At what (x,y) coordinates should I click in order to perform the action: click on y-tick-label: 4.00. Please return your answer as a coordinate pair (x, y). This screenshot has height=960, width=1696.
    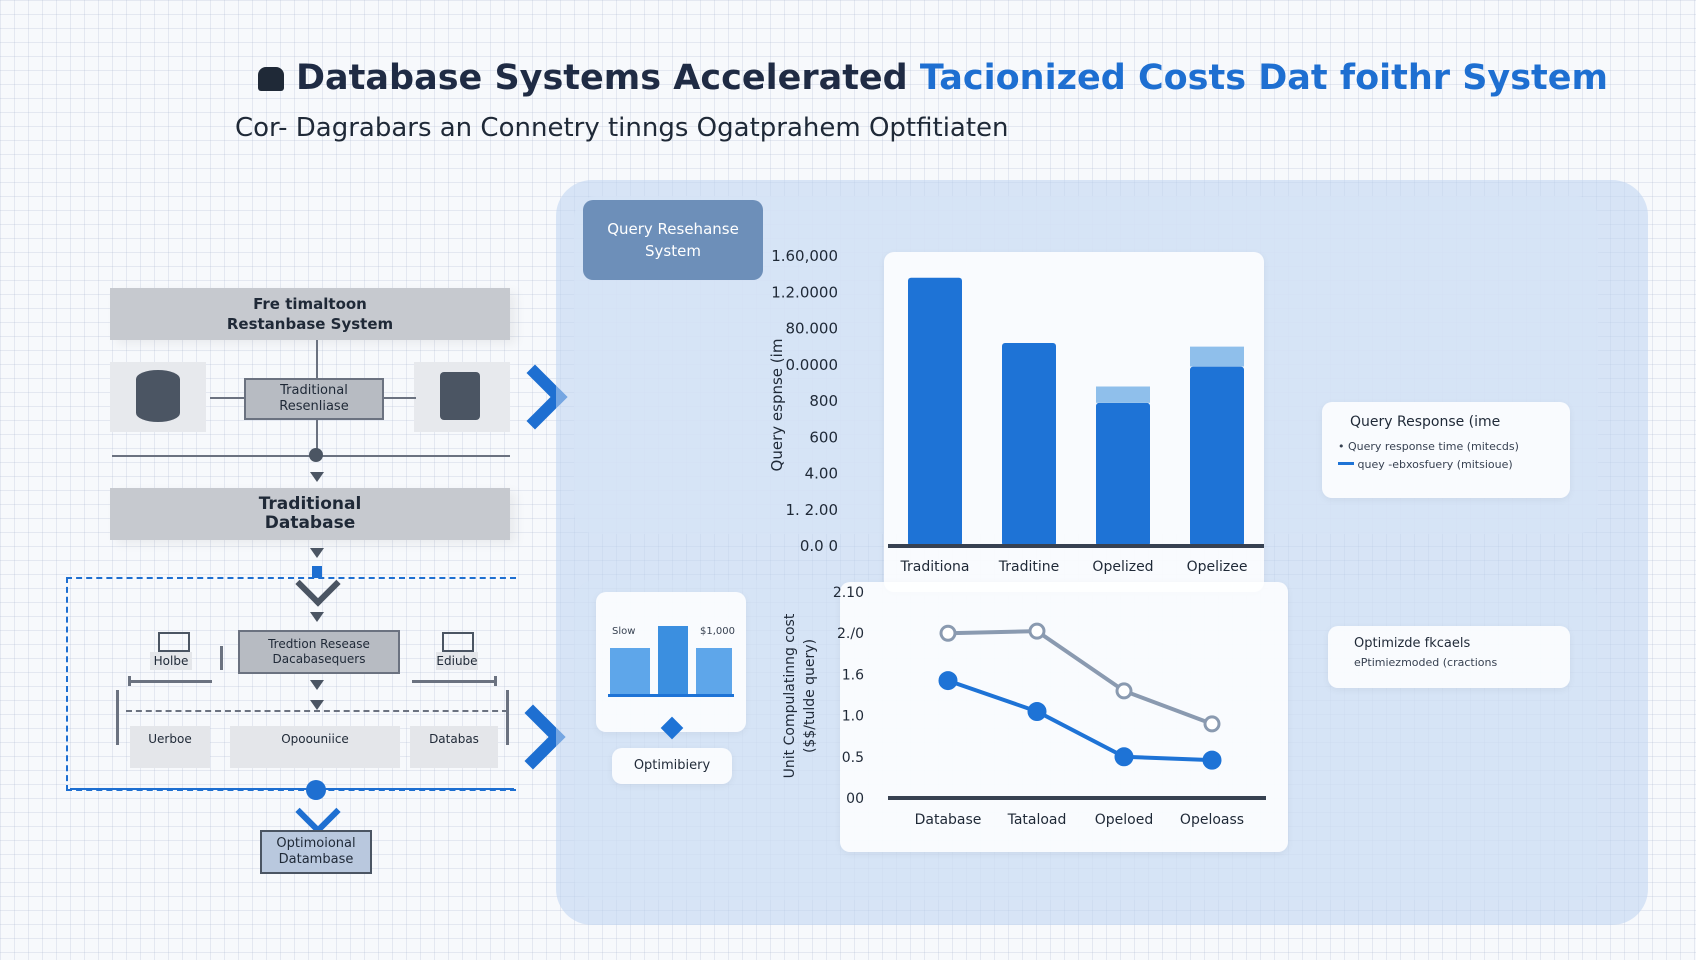
    Looking at the image, I should click on (821, 474).